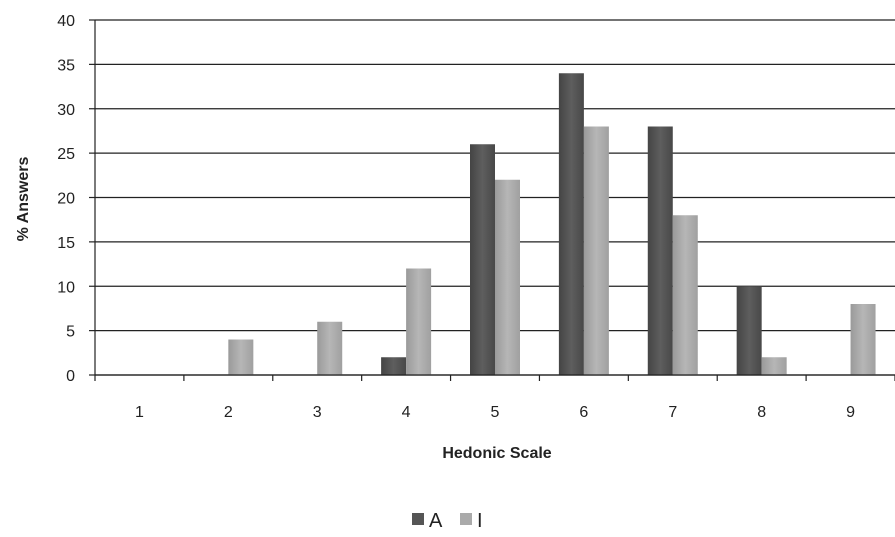 The image size is (895, 537). I want to click on x-tick-label: 2, so click(228, 412).